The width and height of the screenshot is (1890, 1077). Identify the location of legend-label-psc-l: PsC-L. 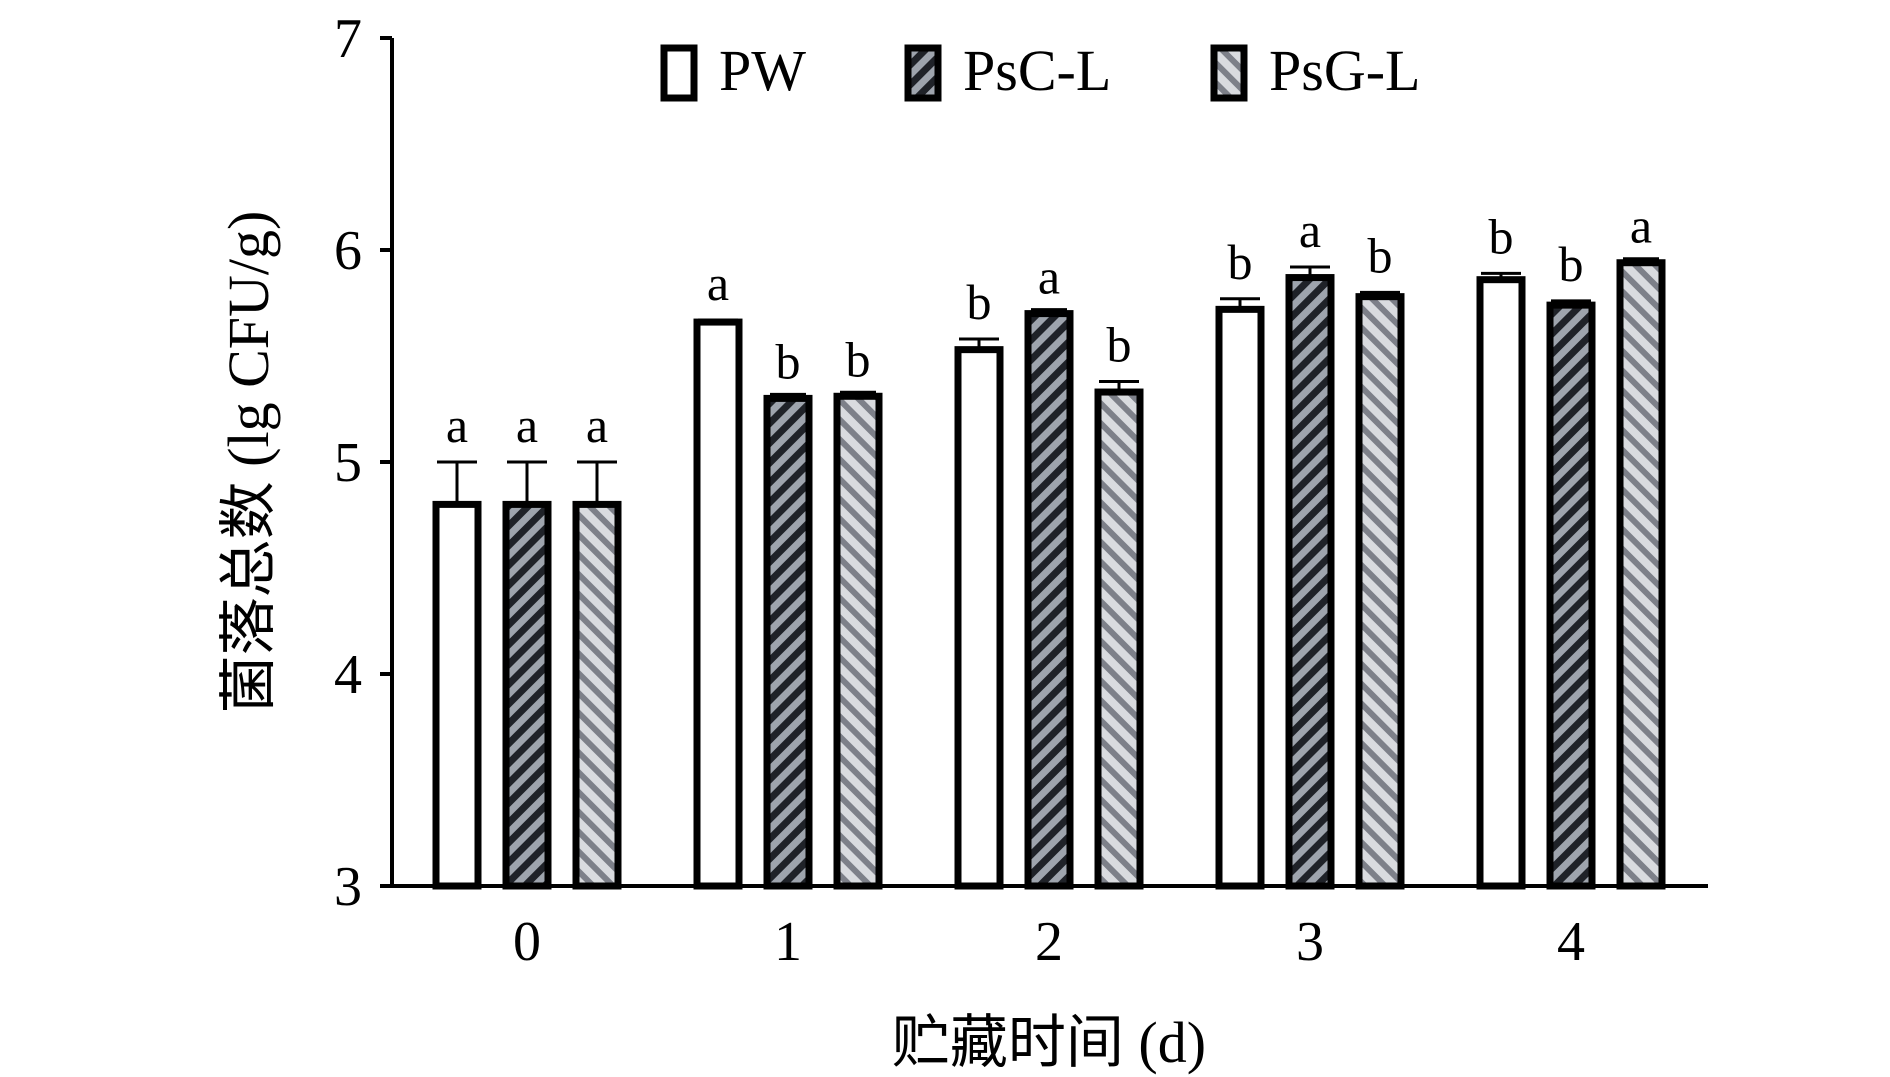
(1037, 70).